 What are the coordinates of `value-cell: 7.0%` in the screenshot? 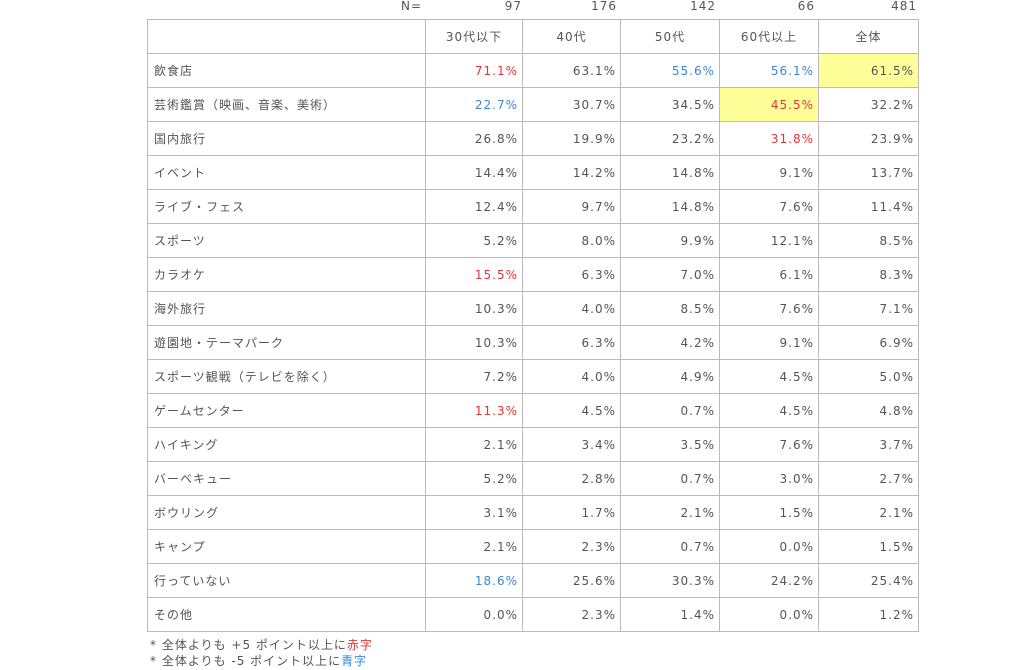 It's located at (670, 274).